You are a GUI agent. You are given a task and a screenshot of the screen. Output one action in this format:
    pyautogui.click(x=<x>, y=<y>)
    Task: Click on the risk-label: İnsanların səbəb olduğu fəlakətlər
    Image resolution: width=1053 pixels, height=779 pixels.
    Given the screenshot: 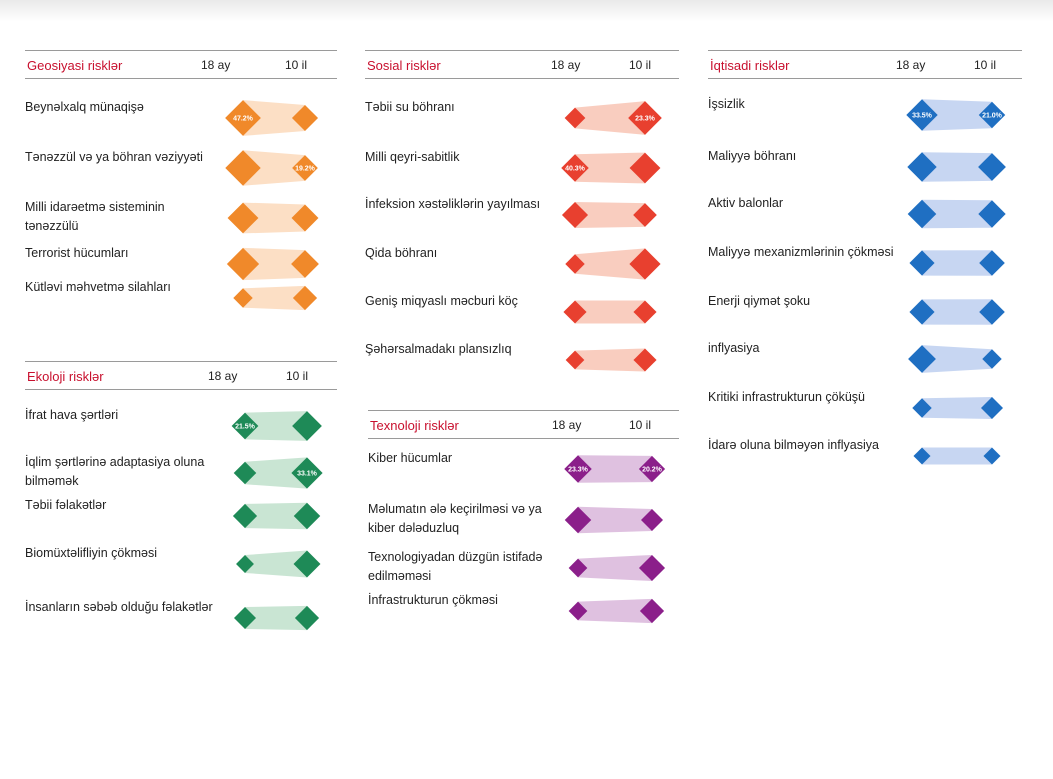 What is the action you would take?
    pyautogui.click(x=119, y=607)
    